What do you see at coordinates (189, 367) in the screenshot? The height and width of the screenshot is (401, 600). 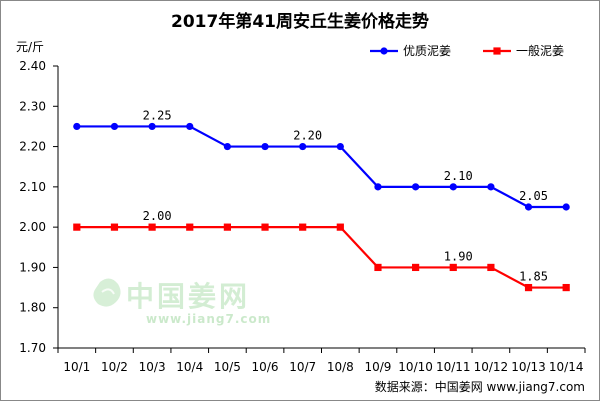 I see `x-tick-label: 10/4` at bounding box center [189, 367].